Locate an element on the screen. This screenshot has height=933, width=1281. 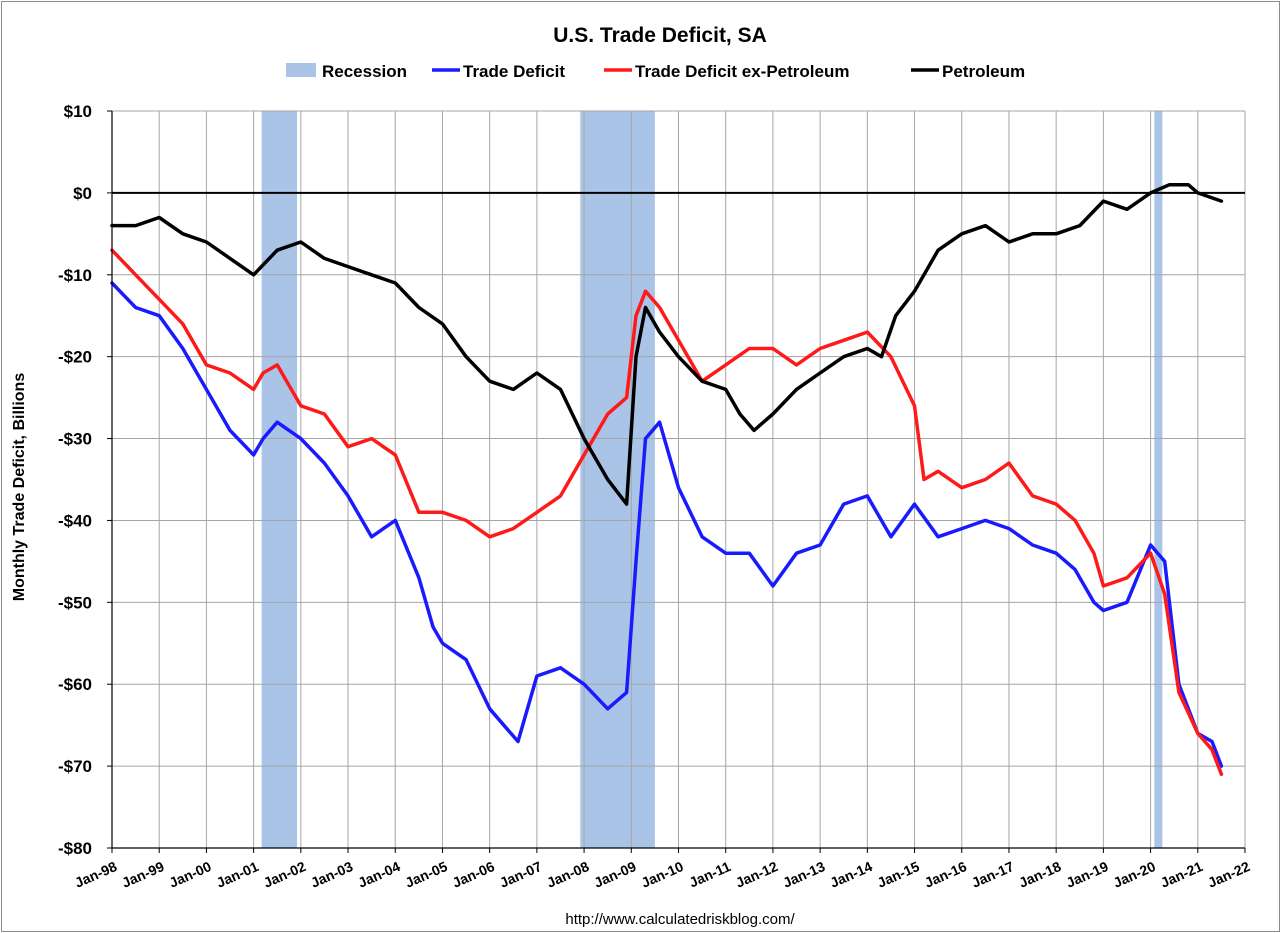
x-tick-label: Jan-08 is located at coordinates (567, 874).